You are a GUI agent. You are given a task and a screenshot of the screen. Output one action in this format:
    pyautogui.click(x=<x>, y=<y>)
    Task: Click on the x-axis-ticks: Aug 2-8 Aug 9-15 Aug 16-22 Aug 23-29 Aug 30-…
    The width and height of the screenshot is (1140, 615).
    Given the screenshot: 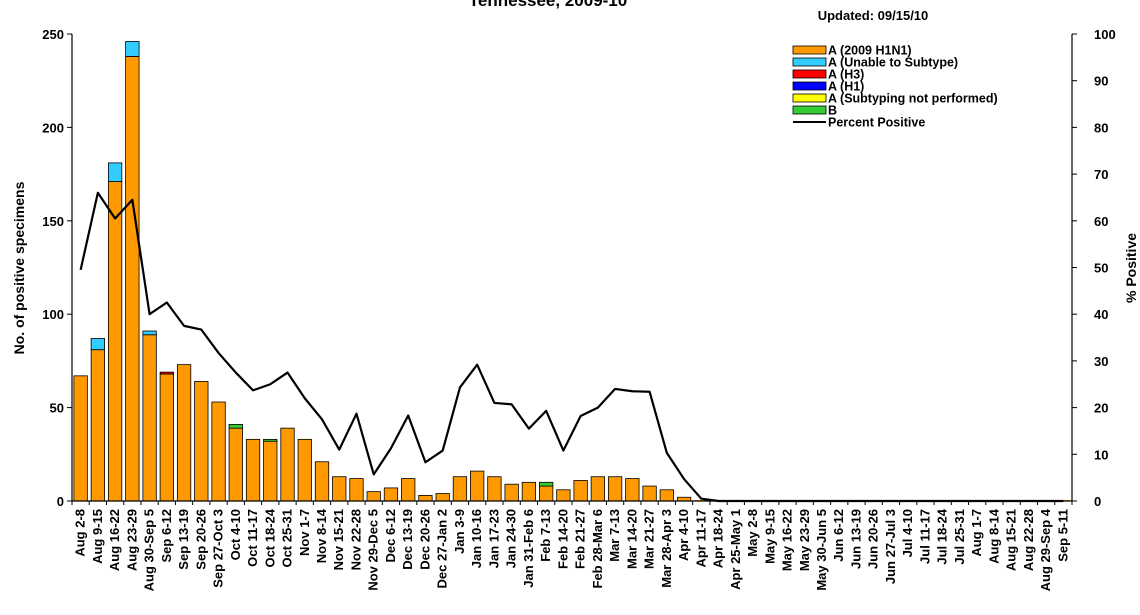 What is the action you would take?
    pyautogui.click(x=572, y=546)
    